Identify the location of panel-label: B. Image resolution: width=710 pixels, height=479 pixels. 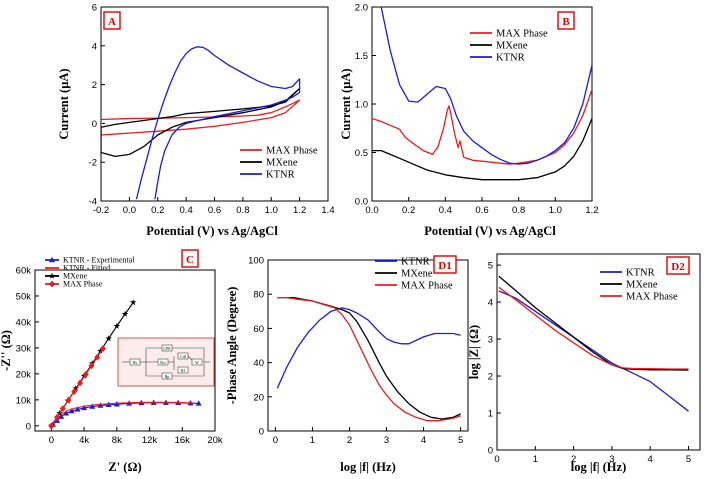
(566, 22).